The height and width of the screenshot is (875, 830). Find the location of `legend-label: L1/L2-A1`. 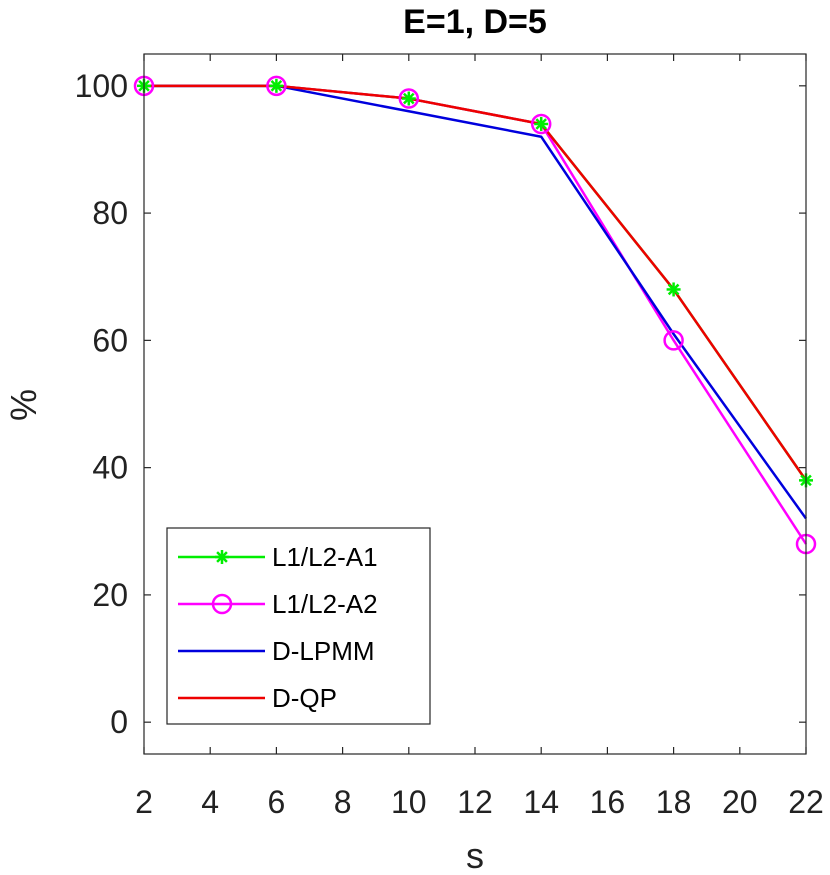

legend-label: L1/L2-A1 is located at coordinates (325, 557).